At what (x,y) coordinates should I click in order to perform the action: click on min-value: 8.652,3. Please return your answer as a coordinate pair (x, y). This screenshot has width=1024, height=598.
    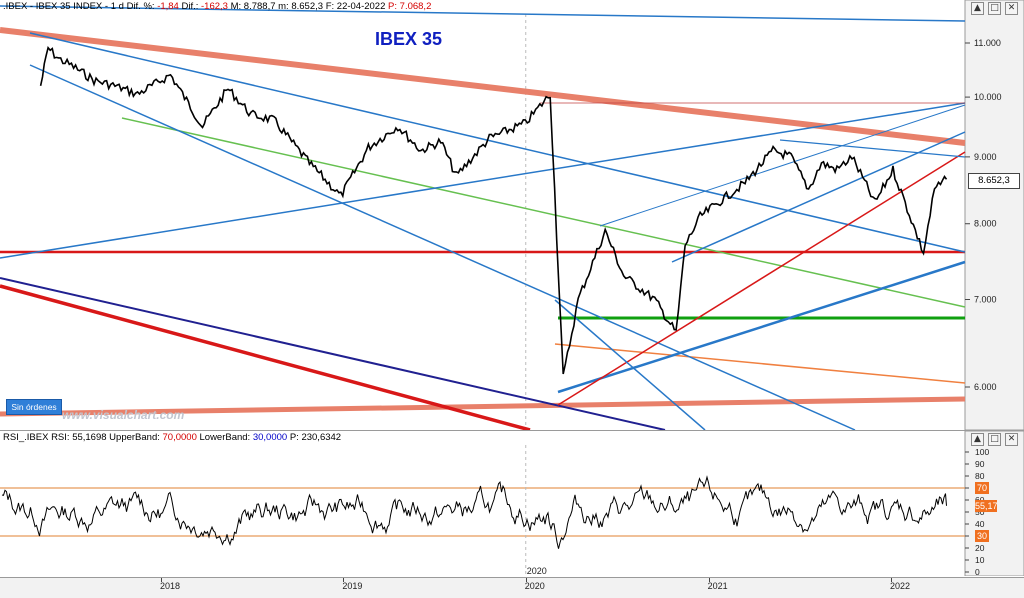
    Looking at the image, I should click on (307, 6).